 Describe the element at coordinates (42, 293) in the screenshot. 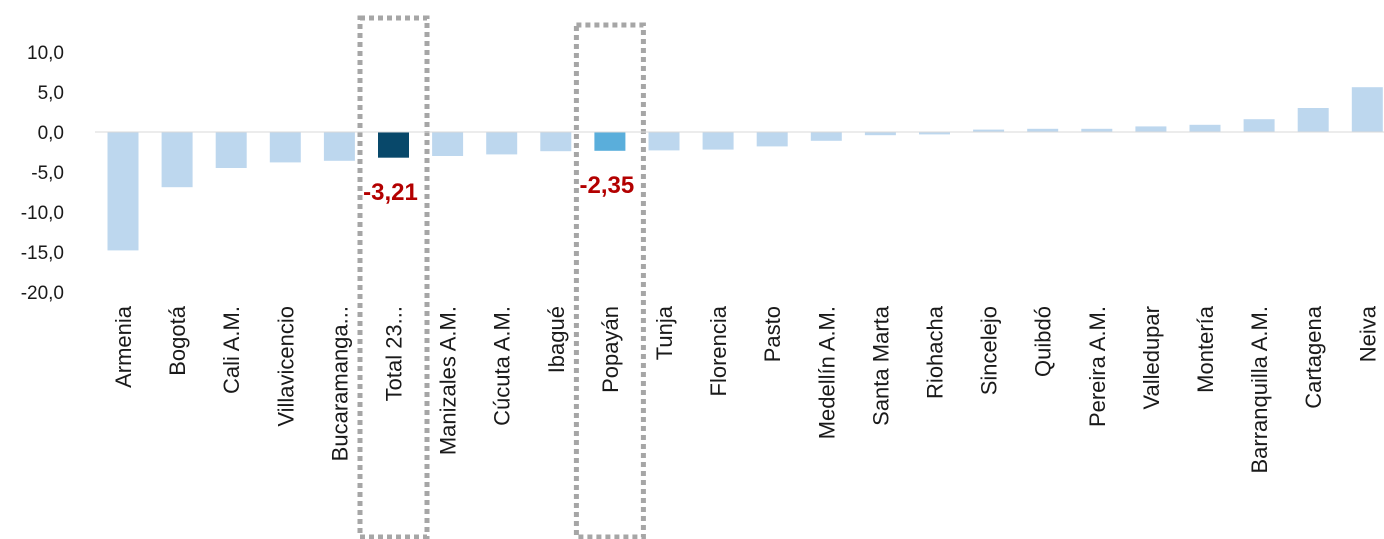

I see `y-tick-label: -20,0` at that location.